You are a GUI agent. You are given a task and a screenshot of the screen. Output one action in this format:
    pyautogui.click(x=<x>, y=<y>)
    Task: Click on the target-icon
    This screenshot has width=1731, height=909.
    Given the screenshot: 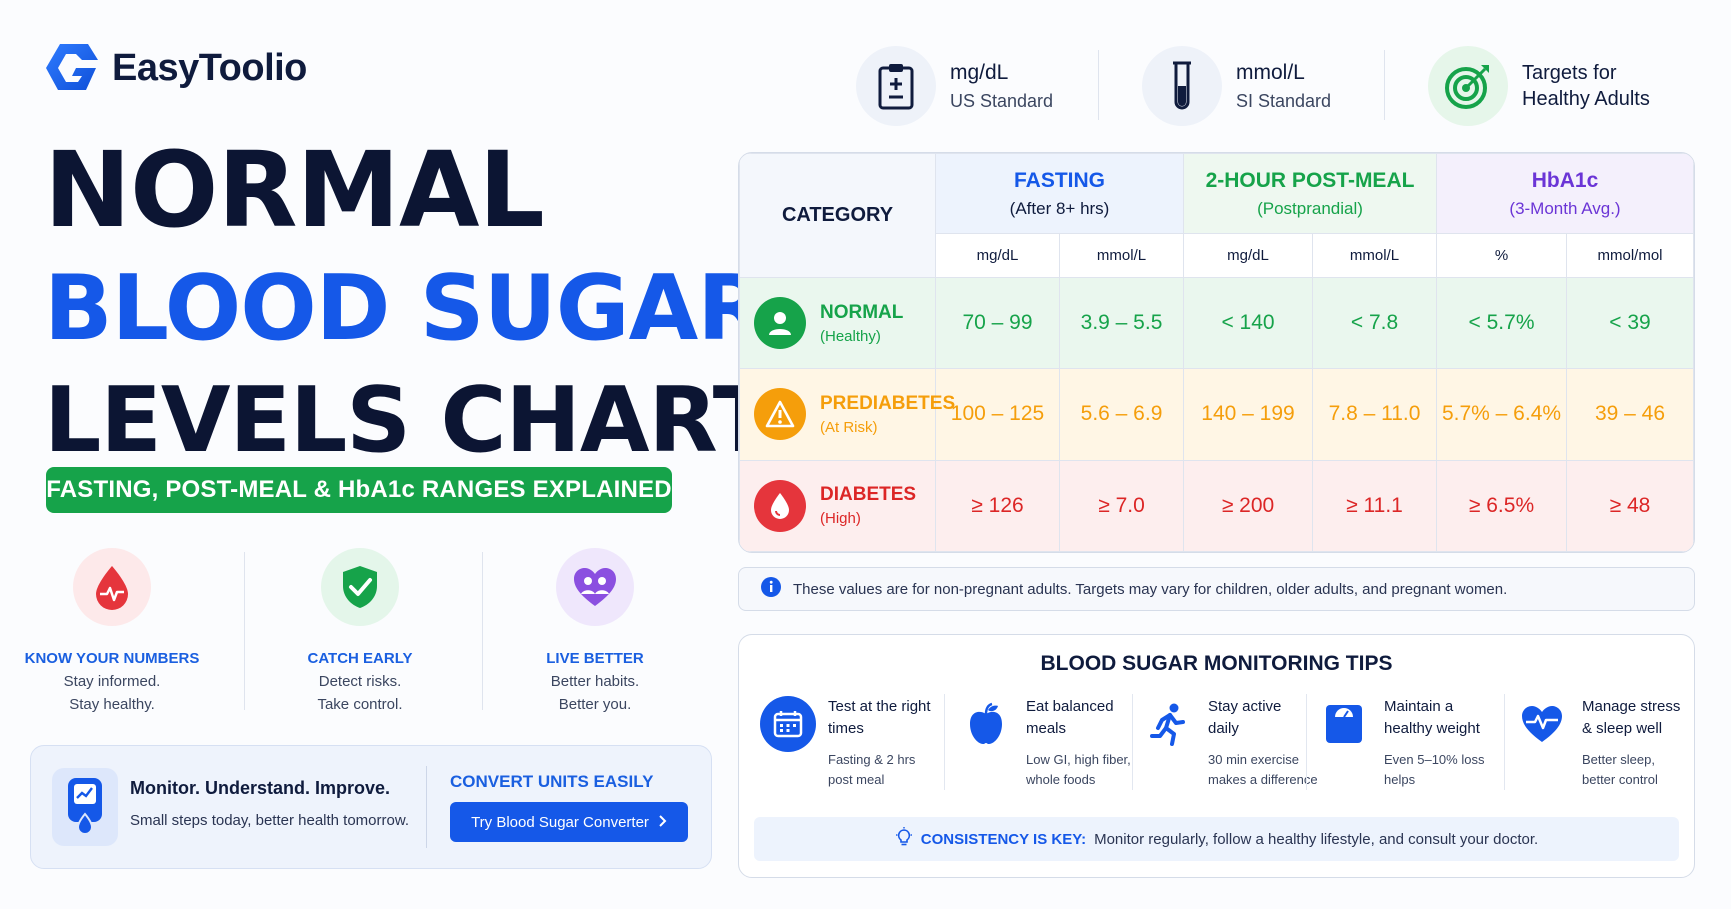 What is the action you would take?
    pyautogui.click(x=1468, y=86)
    